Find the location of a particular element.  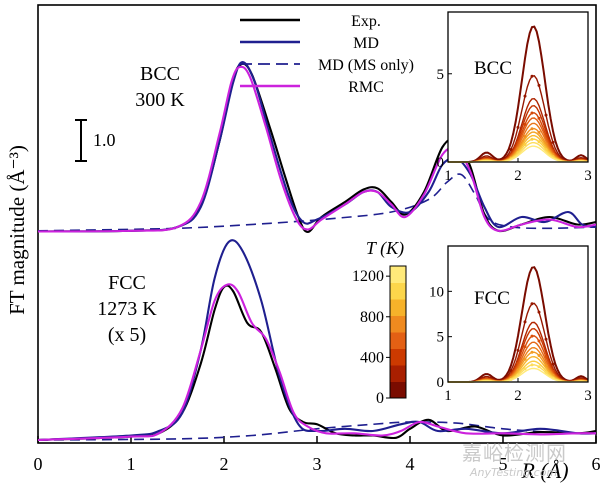

watermark-url: AnyTesting.com is located at coordinates (514, 472).